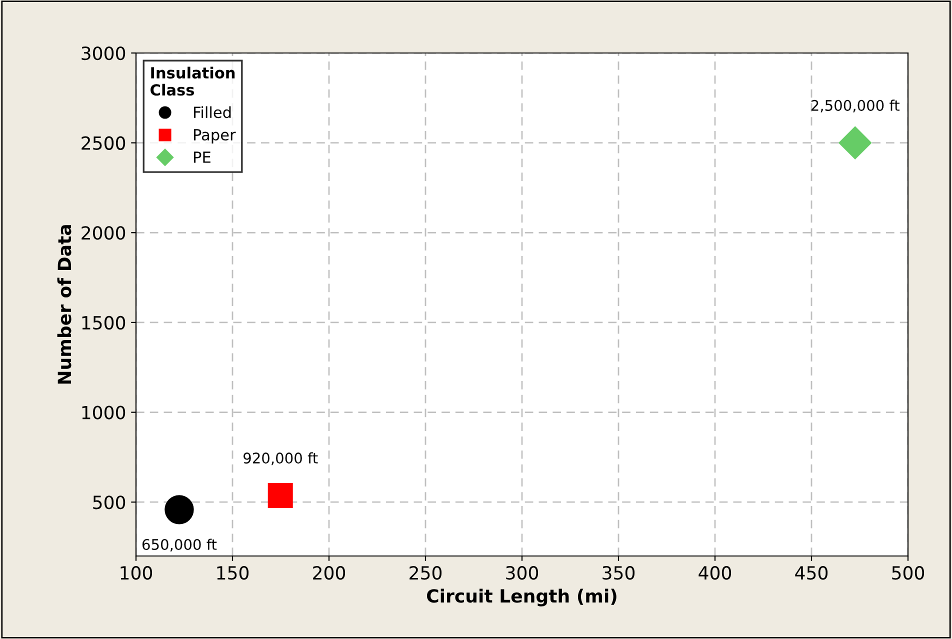 The width and height of the screenshot is (952, 639). I want to click on legend-label: Paper, so click(215, 136).